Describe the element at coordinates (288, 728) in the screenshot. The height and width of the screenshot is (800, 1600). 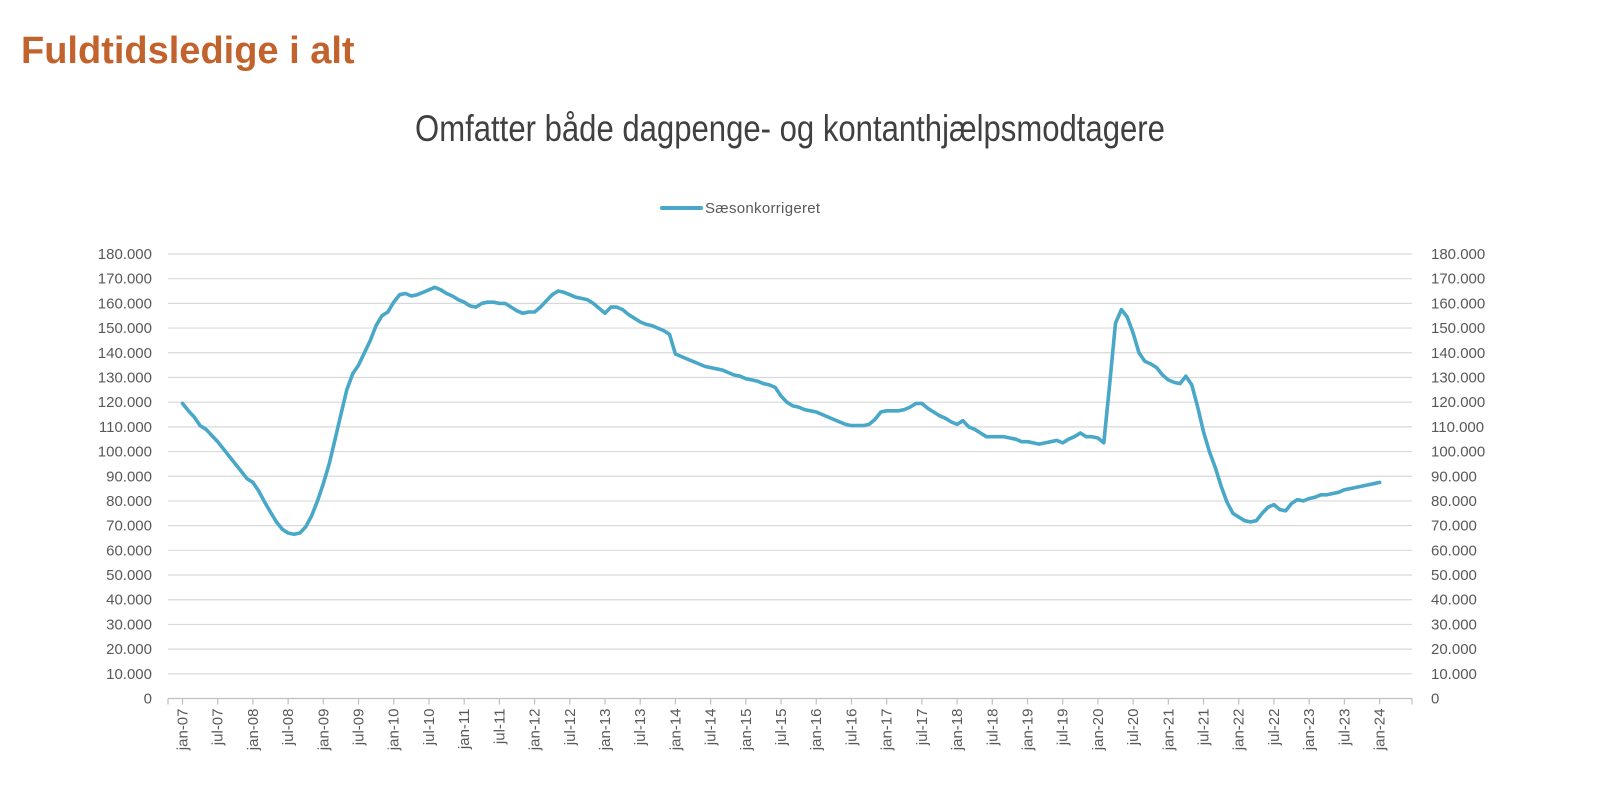
I see `x-axis-label: jul-08` at that location.